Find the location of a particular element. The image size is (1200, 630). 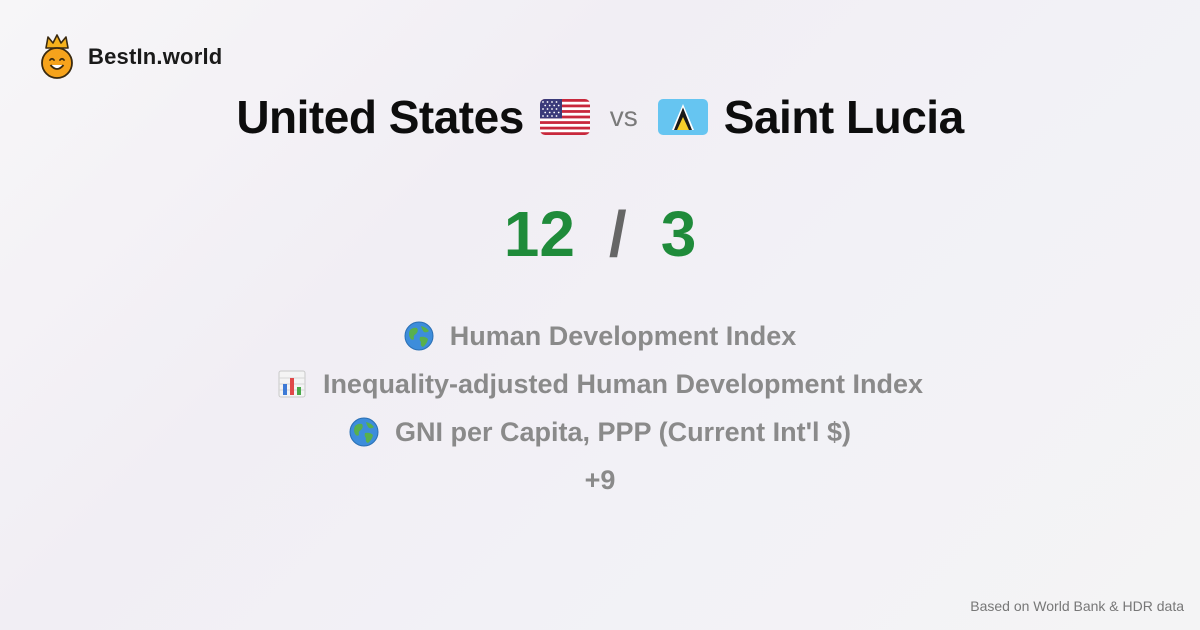

left-country-name: United States is located at coordinates (380, 117).